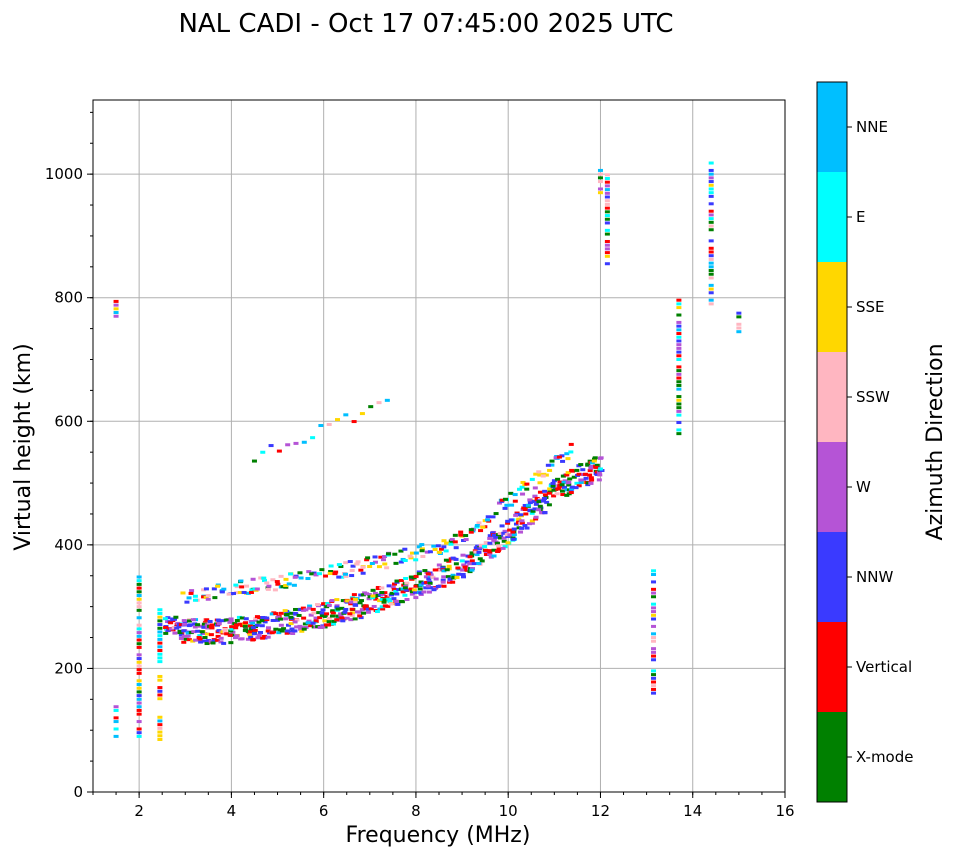 Image resolution: width=958 pixels, height=857 pixels. I want to click on x-tick-label: 4, so click(232, 811).